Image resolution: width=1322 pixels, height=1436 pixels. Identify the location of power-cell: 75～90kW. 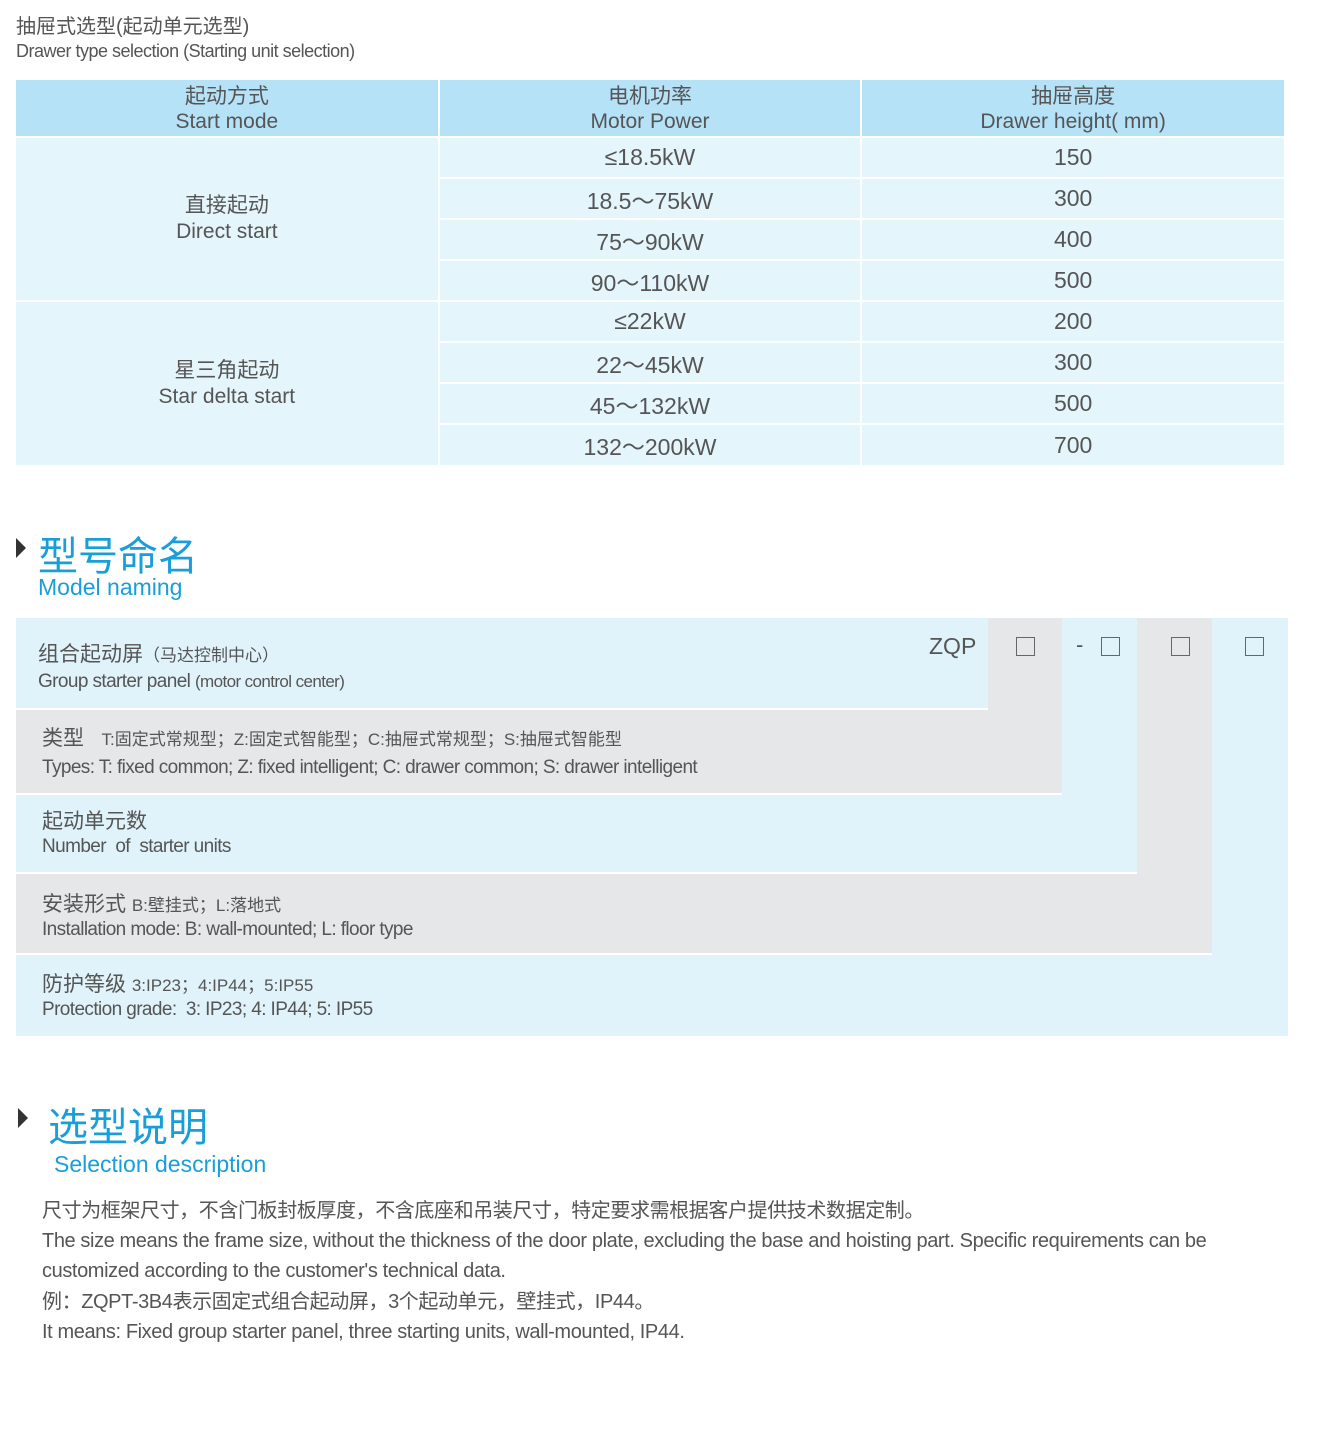
(650, 239).